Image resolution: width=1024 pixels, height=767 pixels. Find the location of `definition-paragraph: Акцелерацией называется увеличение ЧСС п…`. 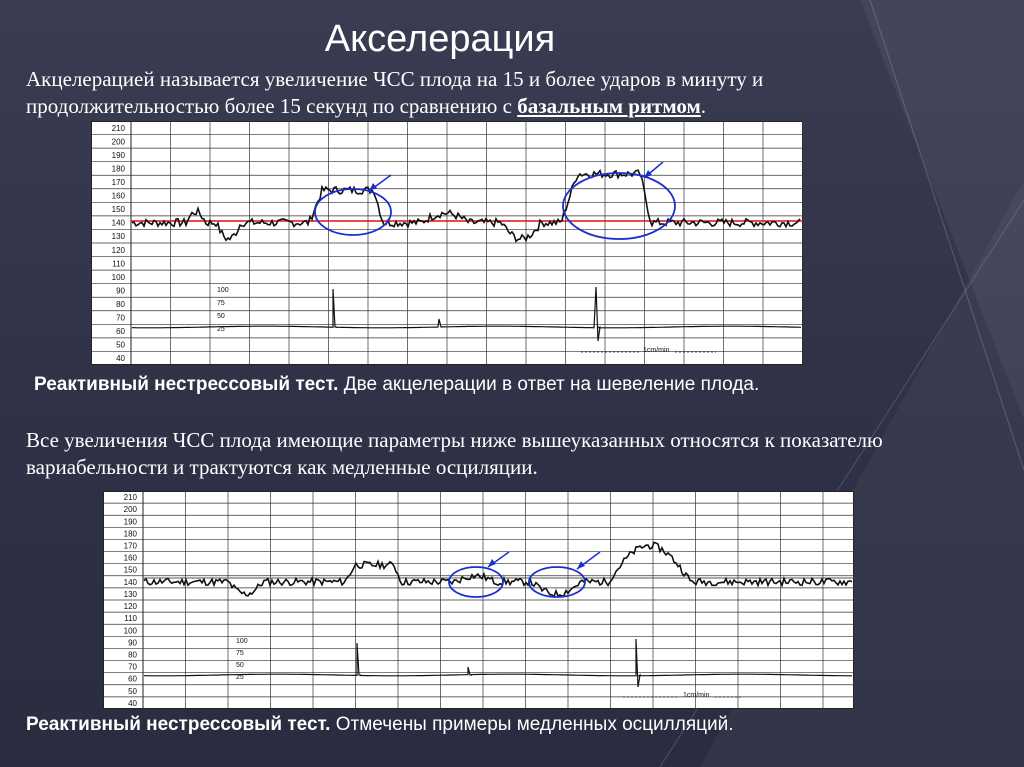

definition-paragraph: Акцелерацией называется увеличение ЧСС п… is located at coordinates (476, 93).